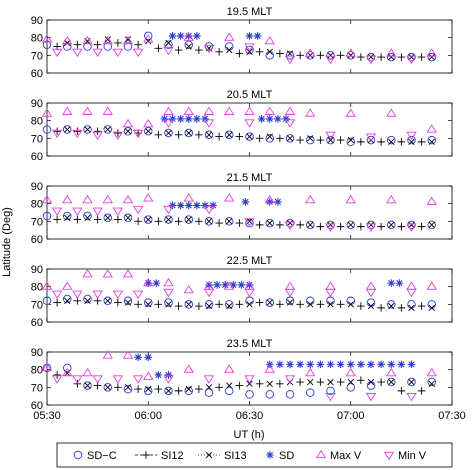 This screenshot has width=474, height=470. I want to click on series-min-v, so click(234, 218).